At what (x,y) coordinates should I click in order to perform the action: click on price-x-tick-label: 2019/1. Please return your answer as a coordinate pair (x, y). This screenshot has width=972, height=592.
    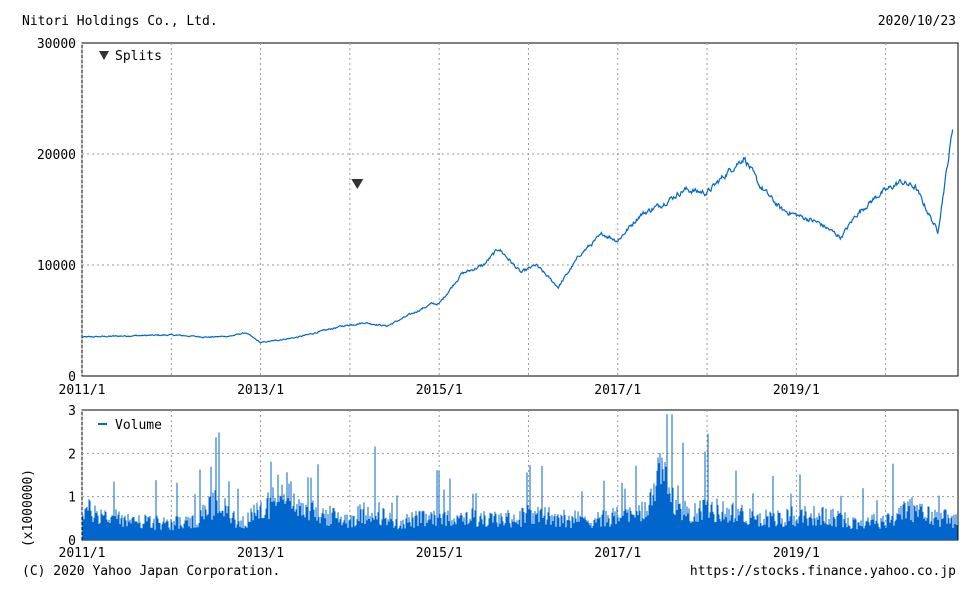
    Looking at the image, I should click on (796, 390).